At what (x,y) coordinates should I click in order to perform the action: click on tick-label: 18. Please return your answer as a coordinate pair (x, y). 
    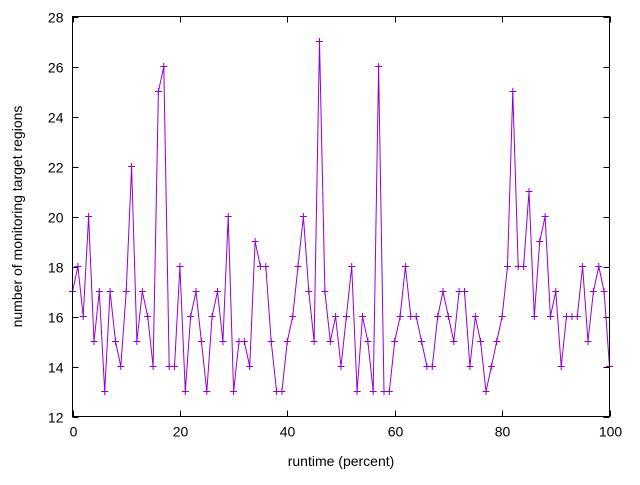
    Looking at the image, I should click on (56, 268).